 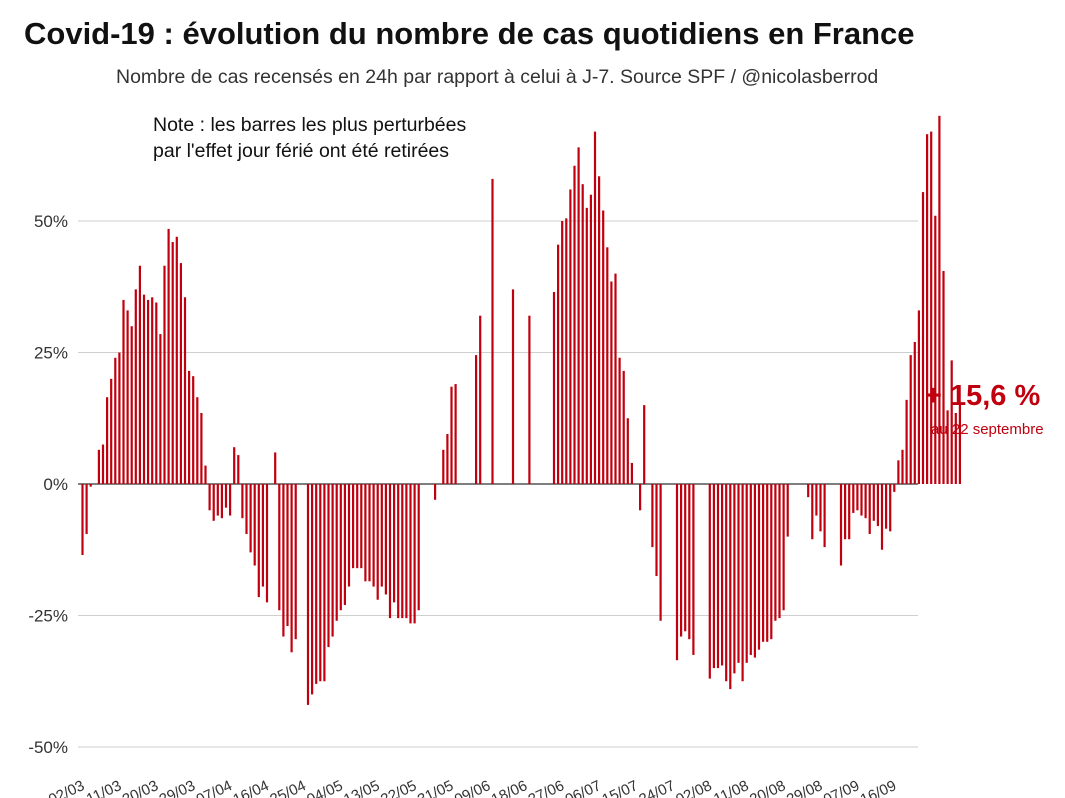 I want to click on x-tick-label: 20/08, so click(x=767, y=787).